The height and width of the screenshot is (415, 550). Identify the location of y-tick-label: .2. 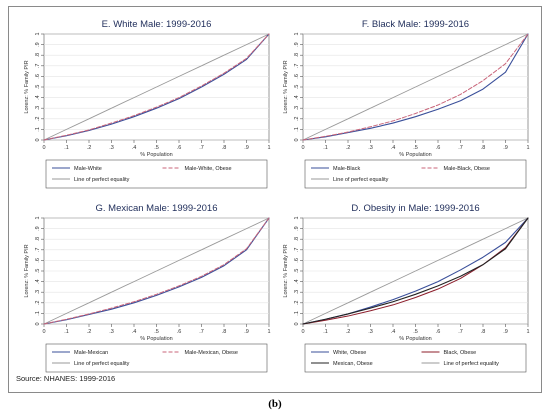
(297, 303).